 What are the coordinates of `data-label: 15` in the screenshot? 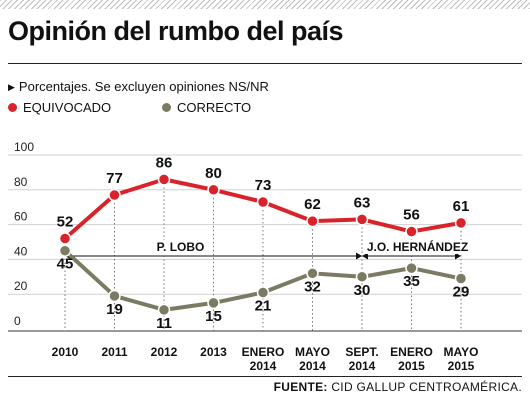 It's located at (213, 316).